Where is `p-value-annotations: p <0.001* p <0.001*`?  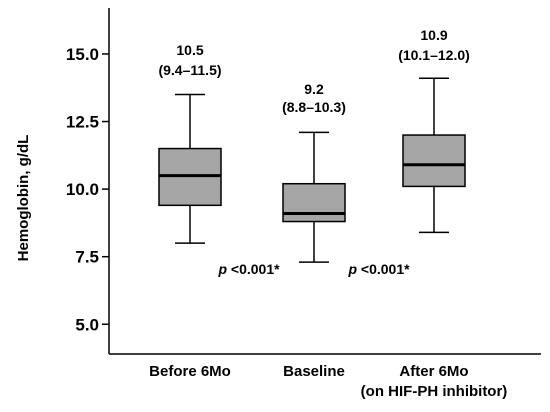
p-value-annotations: p <0.001* p <0.001* is located at coordinates (313, 269).